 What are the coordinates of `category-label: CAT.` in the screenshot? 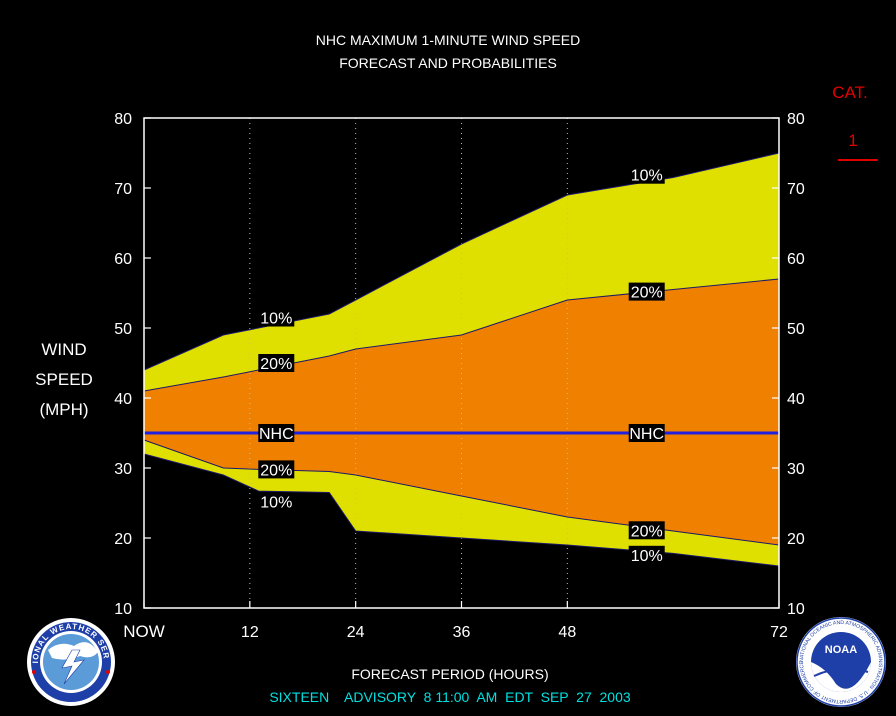 It's located at (850, 92).